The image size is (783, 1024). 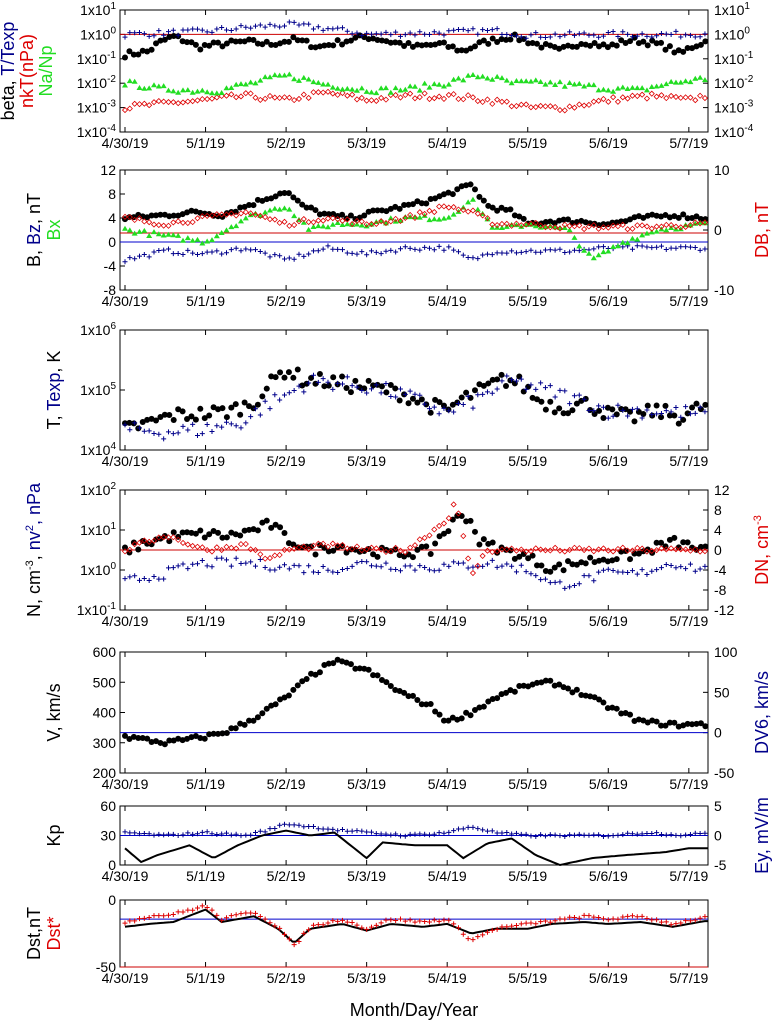 I want to click on x-tick-label: 5/1/19, so click(x=205, y=301).